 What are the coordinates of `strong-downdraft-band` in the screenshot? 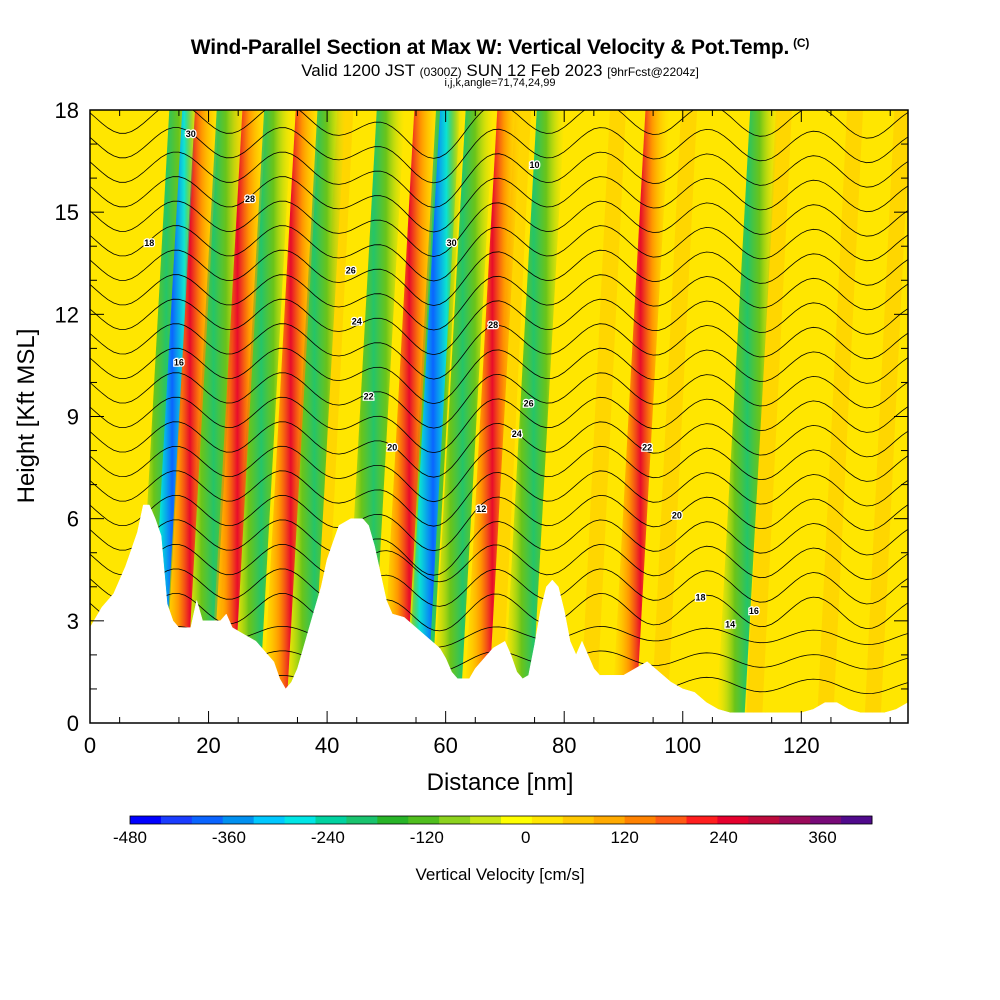 It's located at (433, 416).